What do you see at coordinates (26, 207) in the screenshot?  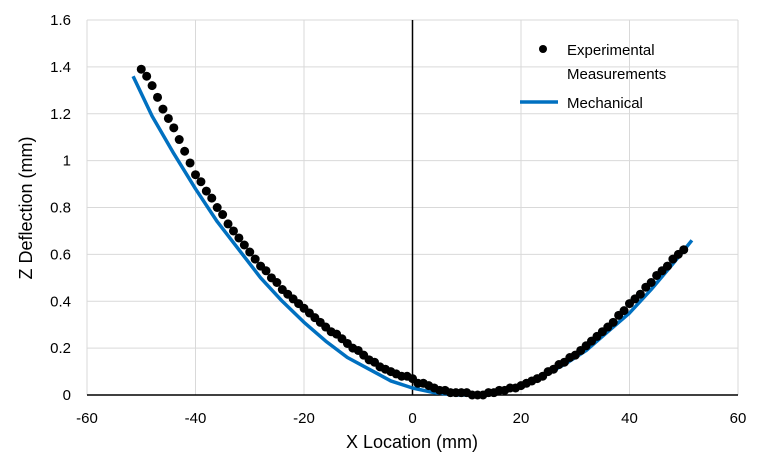 I see `y-axis-label: Z Deflection (mm)` at bounding box center [26, 207].